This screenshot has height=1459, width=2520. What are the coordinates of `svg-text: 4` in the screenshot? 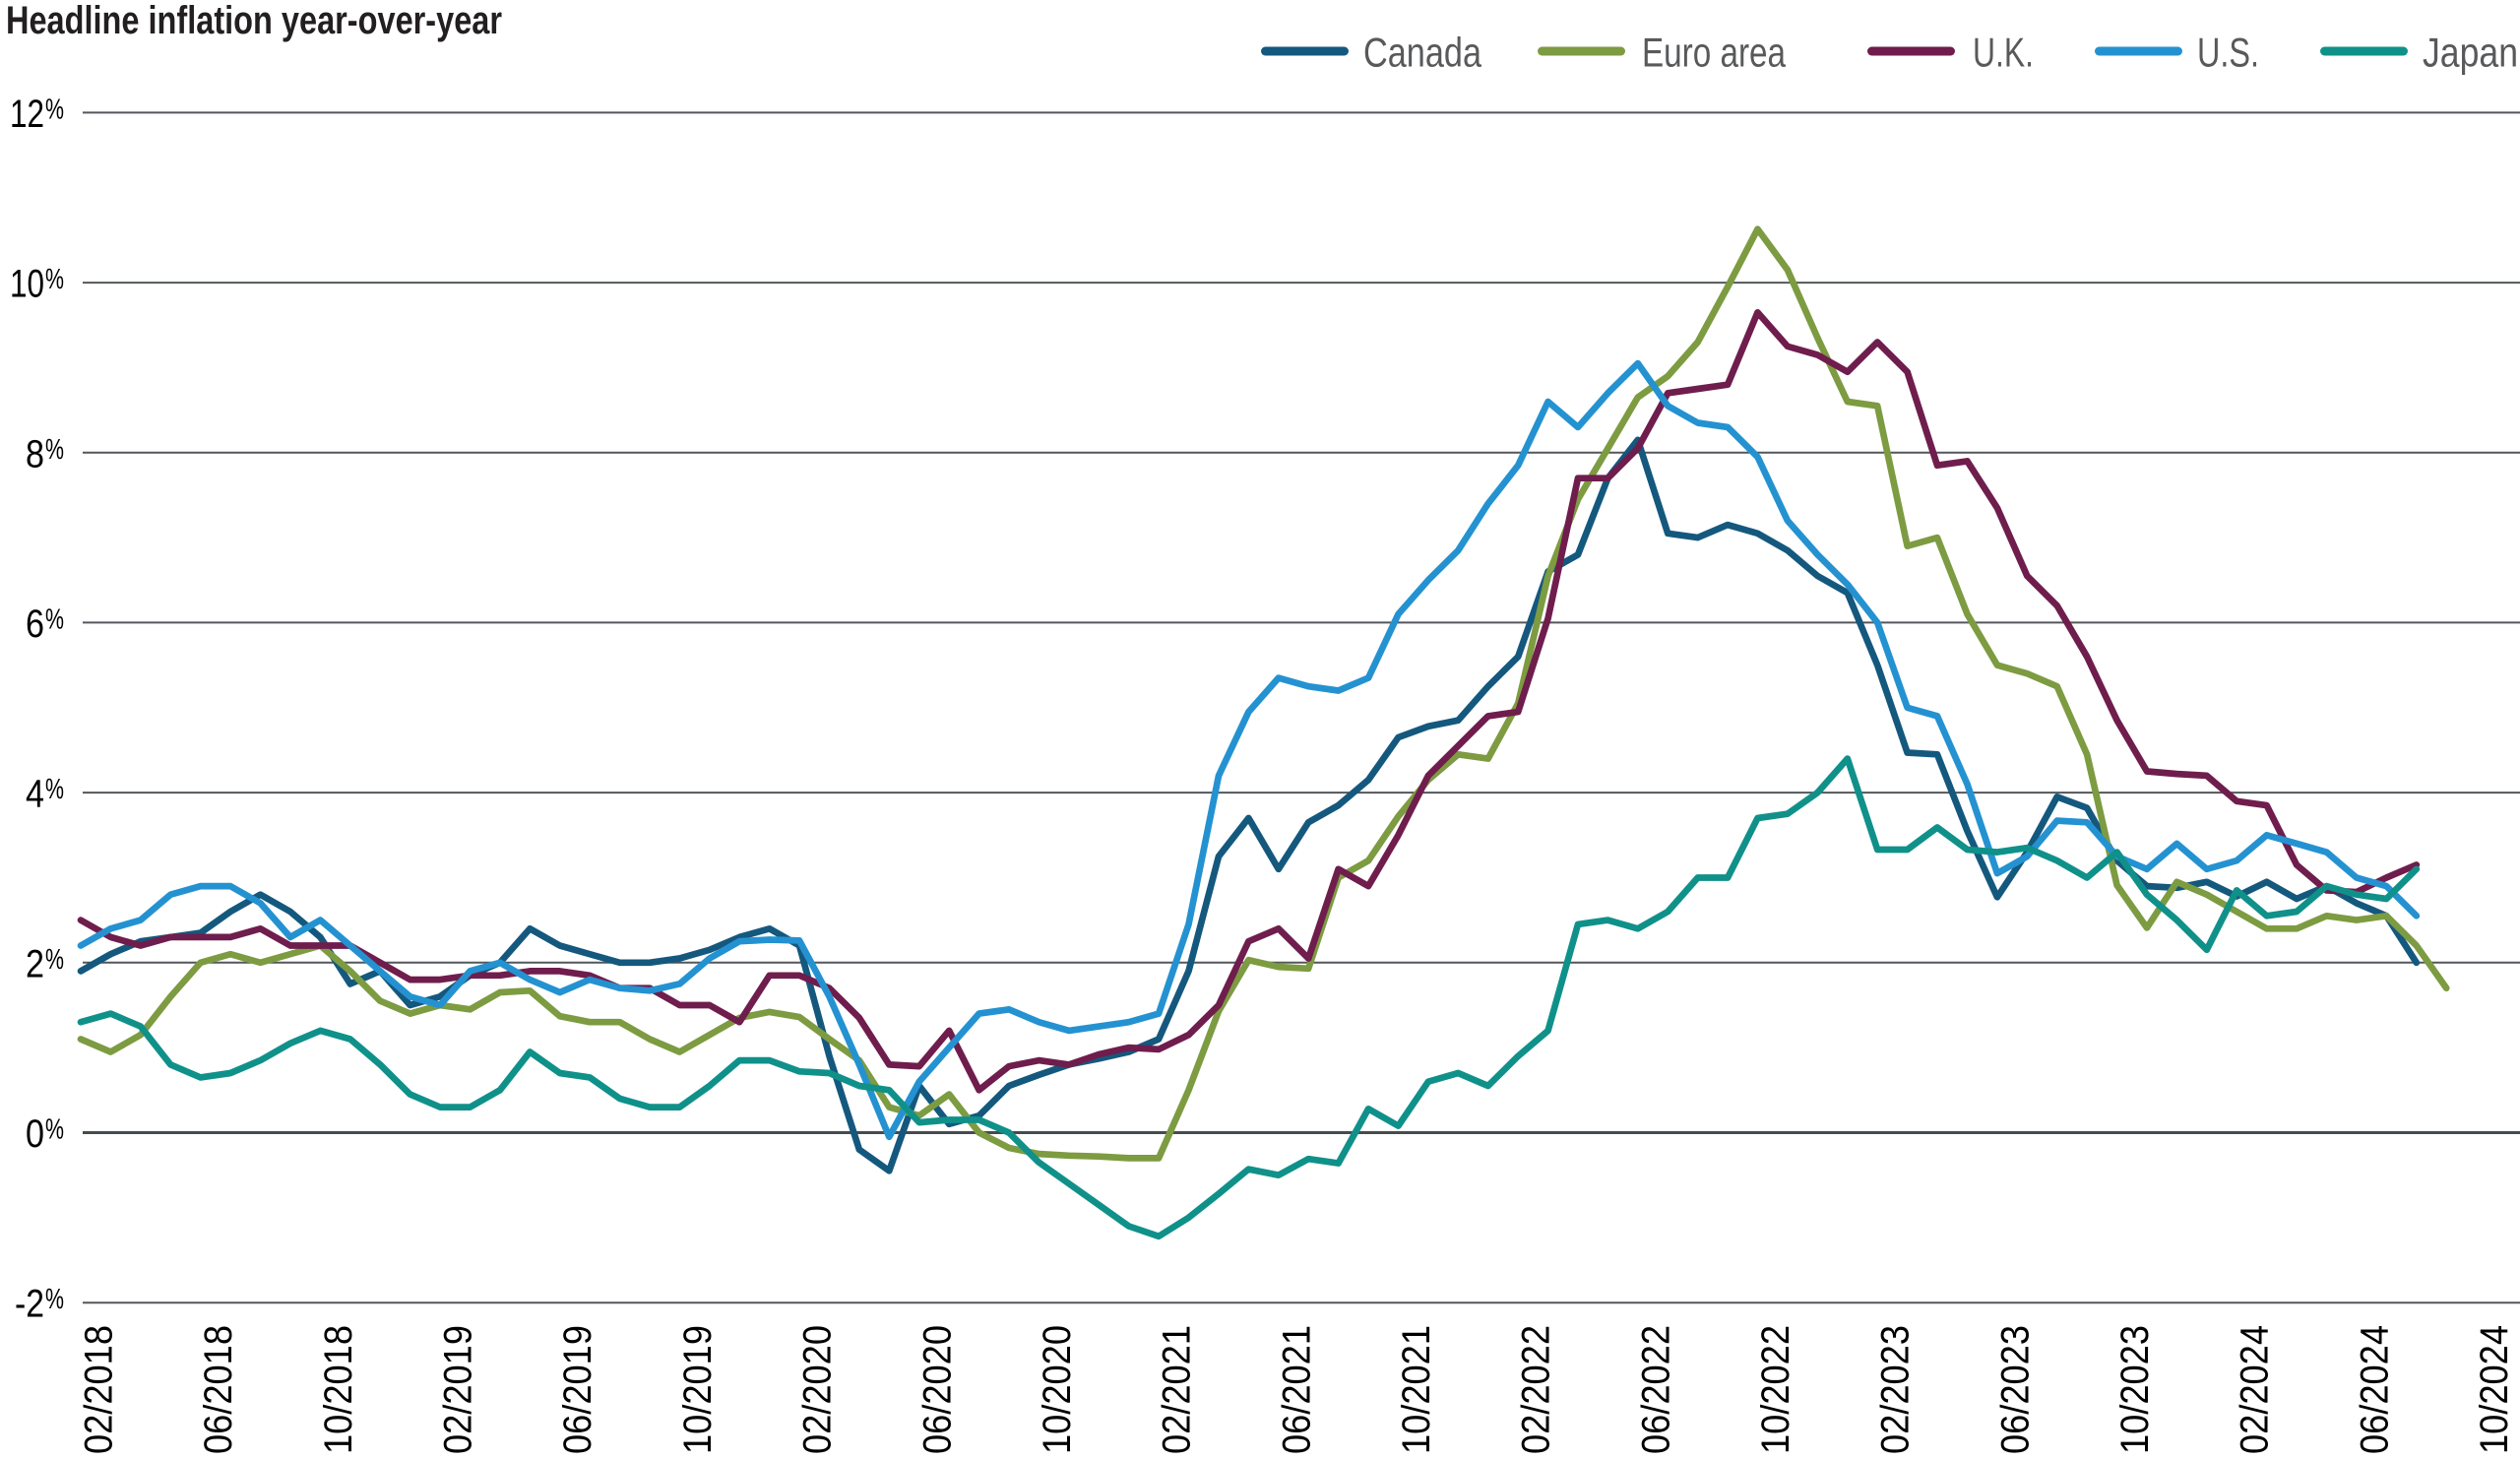 It's located at (35, 794).